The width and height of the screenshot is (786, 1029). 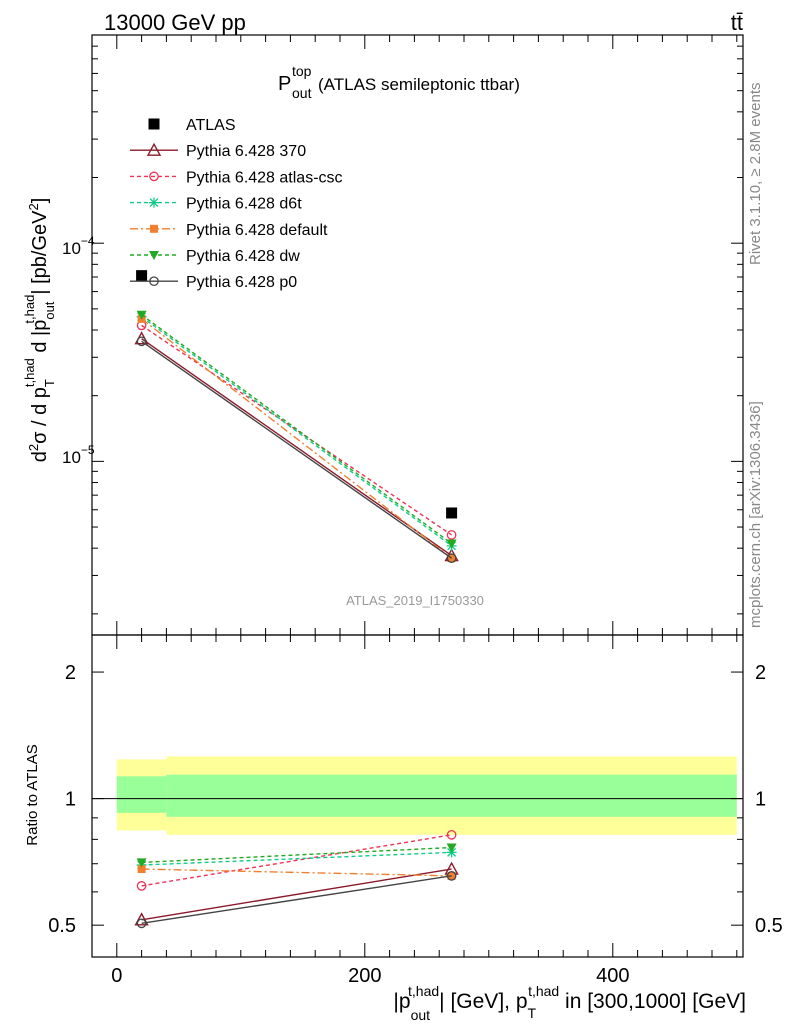 I want to click on legend-marker-atlas-csc, so click(x=154, y=176).